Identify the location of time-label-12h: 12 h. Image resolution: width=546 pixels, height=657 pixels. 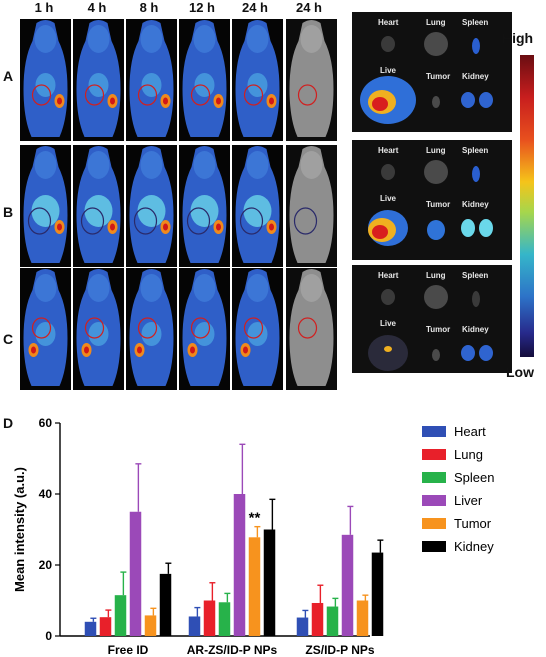
(201, 7).